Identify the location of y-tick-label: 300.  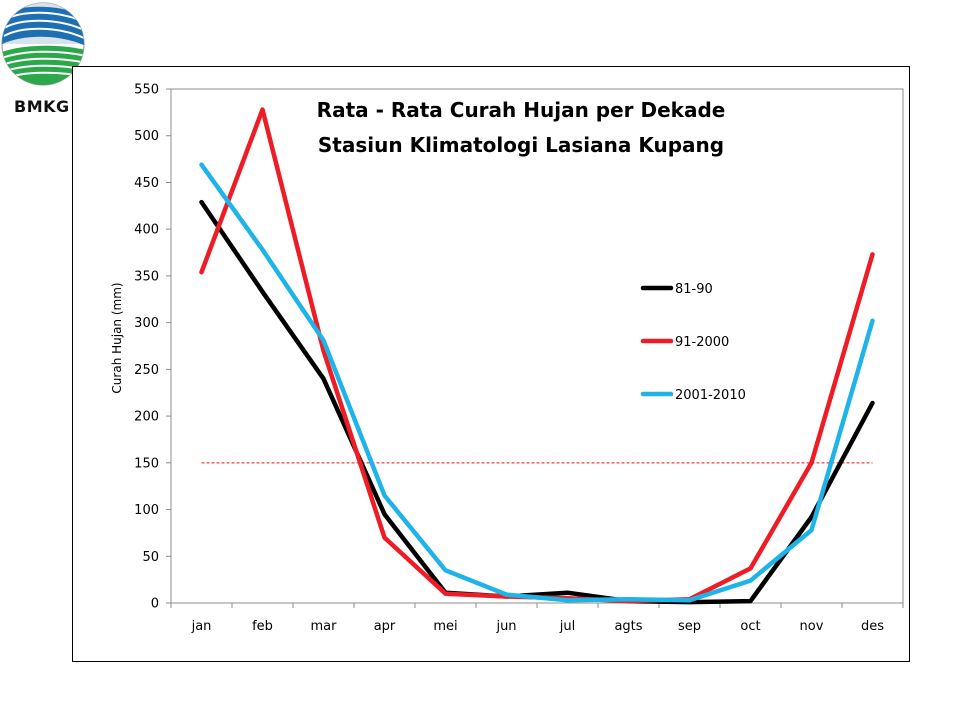
(146, 323).